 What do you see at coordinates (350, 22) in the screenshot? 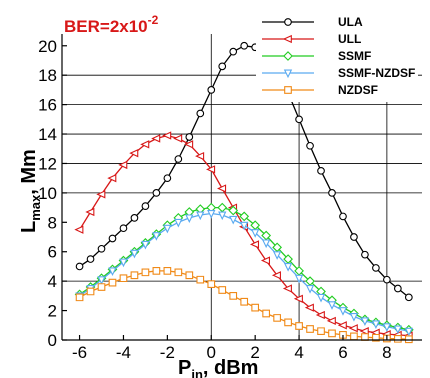
I see `legend-label: ULA` at bounding box center [350, 22].